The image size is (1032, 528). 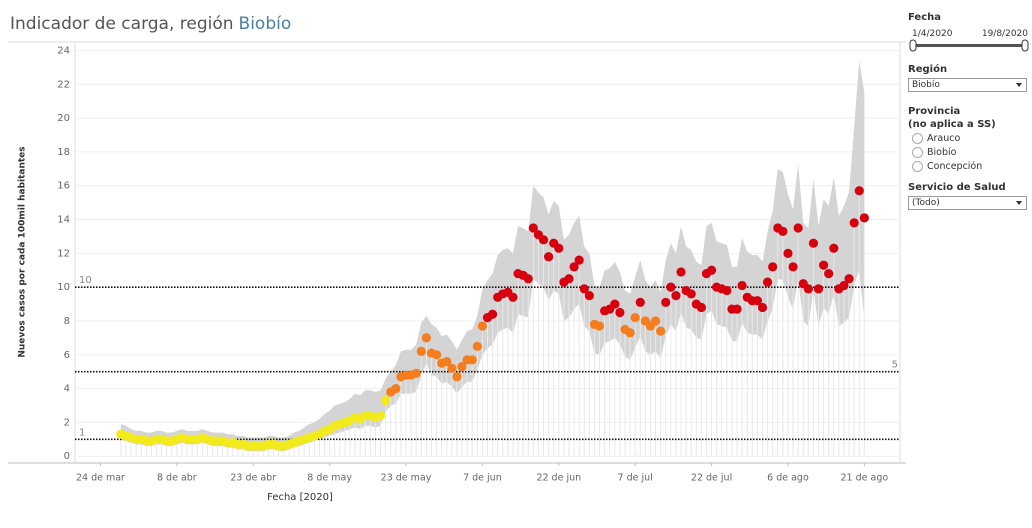 I want to click on radio-option: Concepción, so click(x=971, y=166).